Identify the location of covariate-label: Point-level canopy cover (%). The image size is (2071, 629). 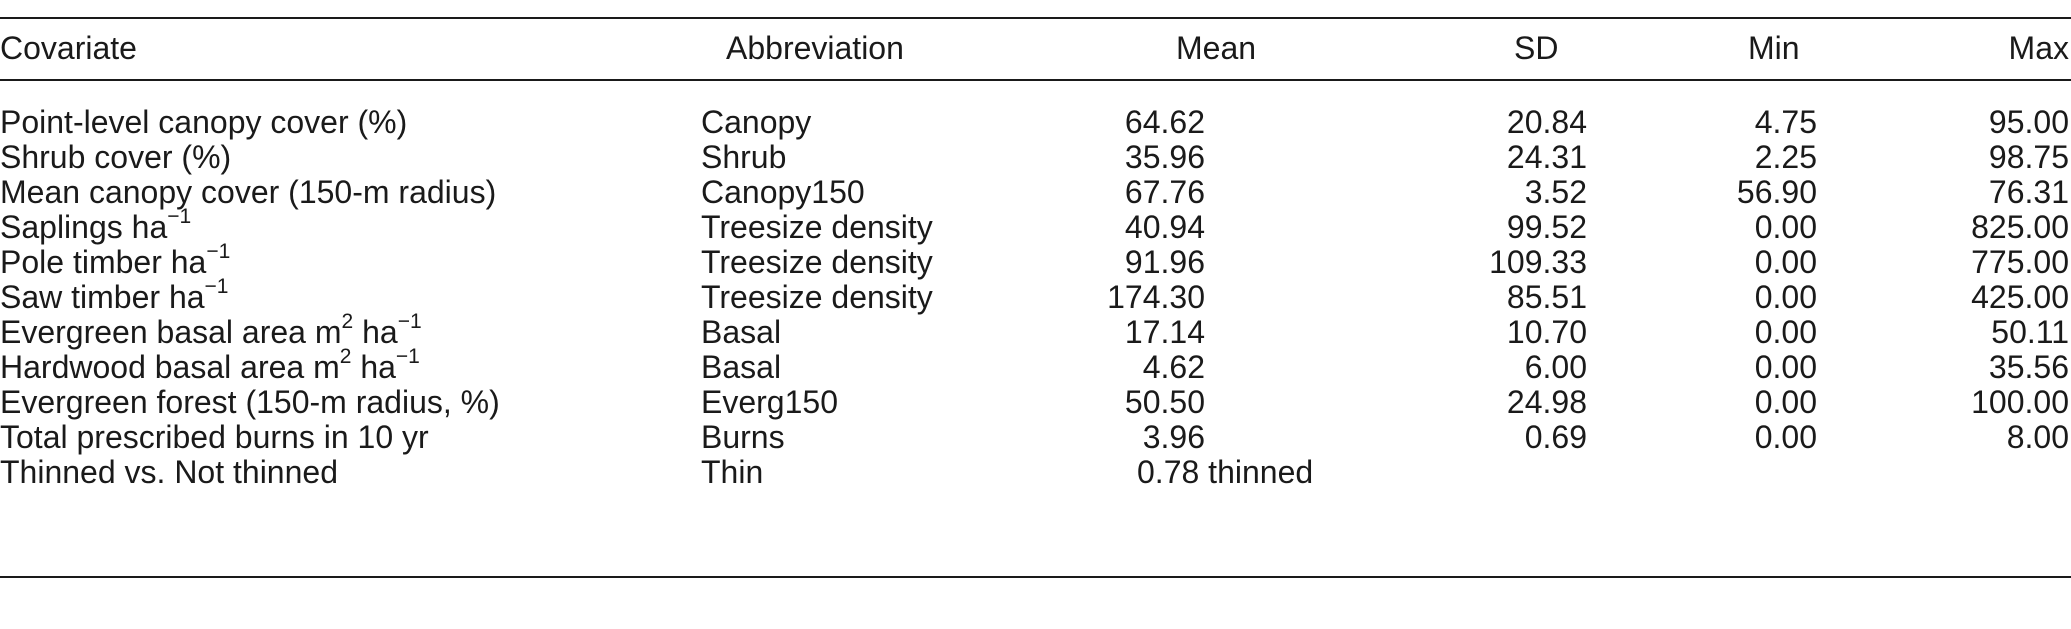
(204, 122).